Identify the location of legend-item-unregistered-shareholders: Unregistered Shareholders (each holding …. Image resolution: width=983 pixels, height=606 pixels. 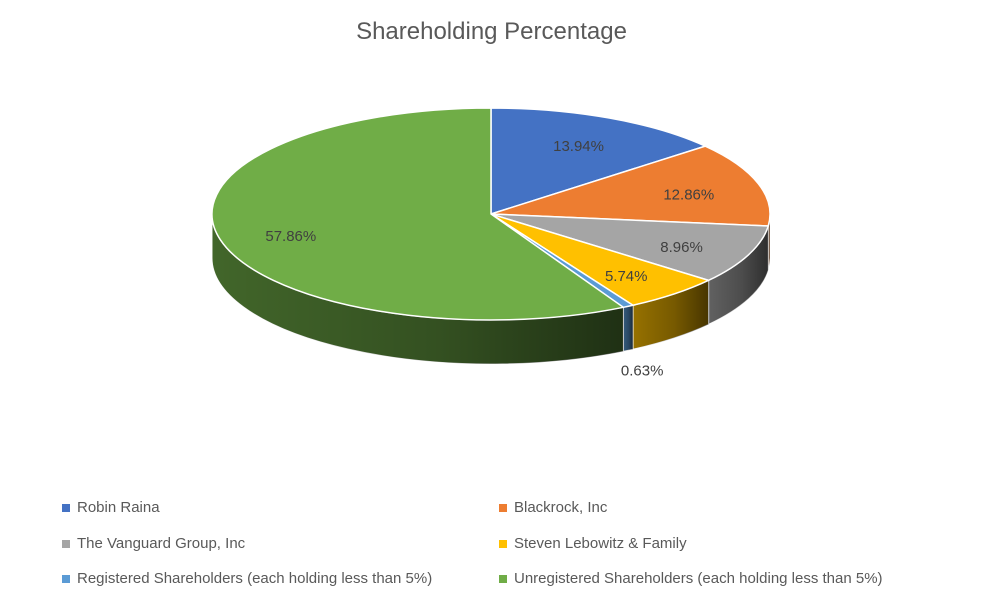
(691, 578).